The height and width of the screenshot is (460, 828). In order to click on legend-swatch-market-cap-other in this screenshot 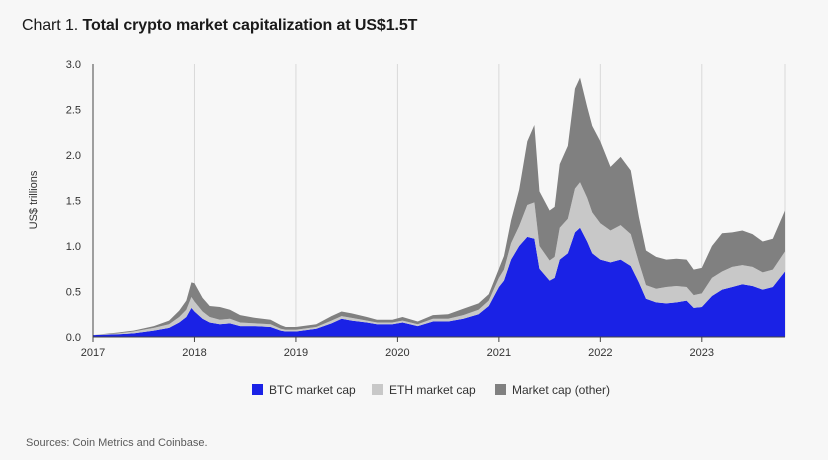, I will do `click(500, 389)`.